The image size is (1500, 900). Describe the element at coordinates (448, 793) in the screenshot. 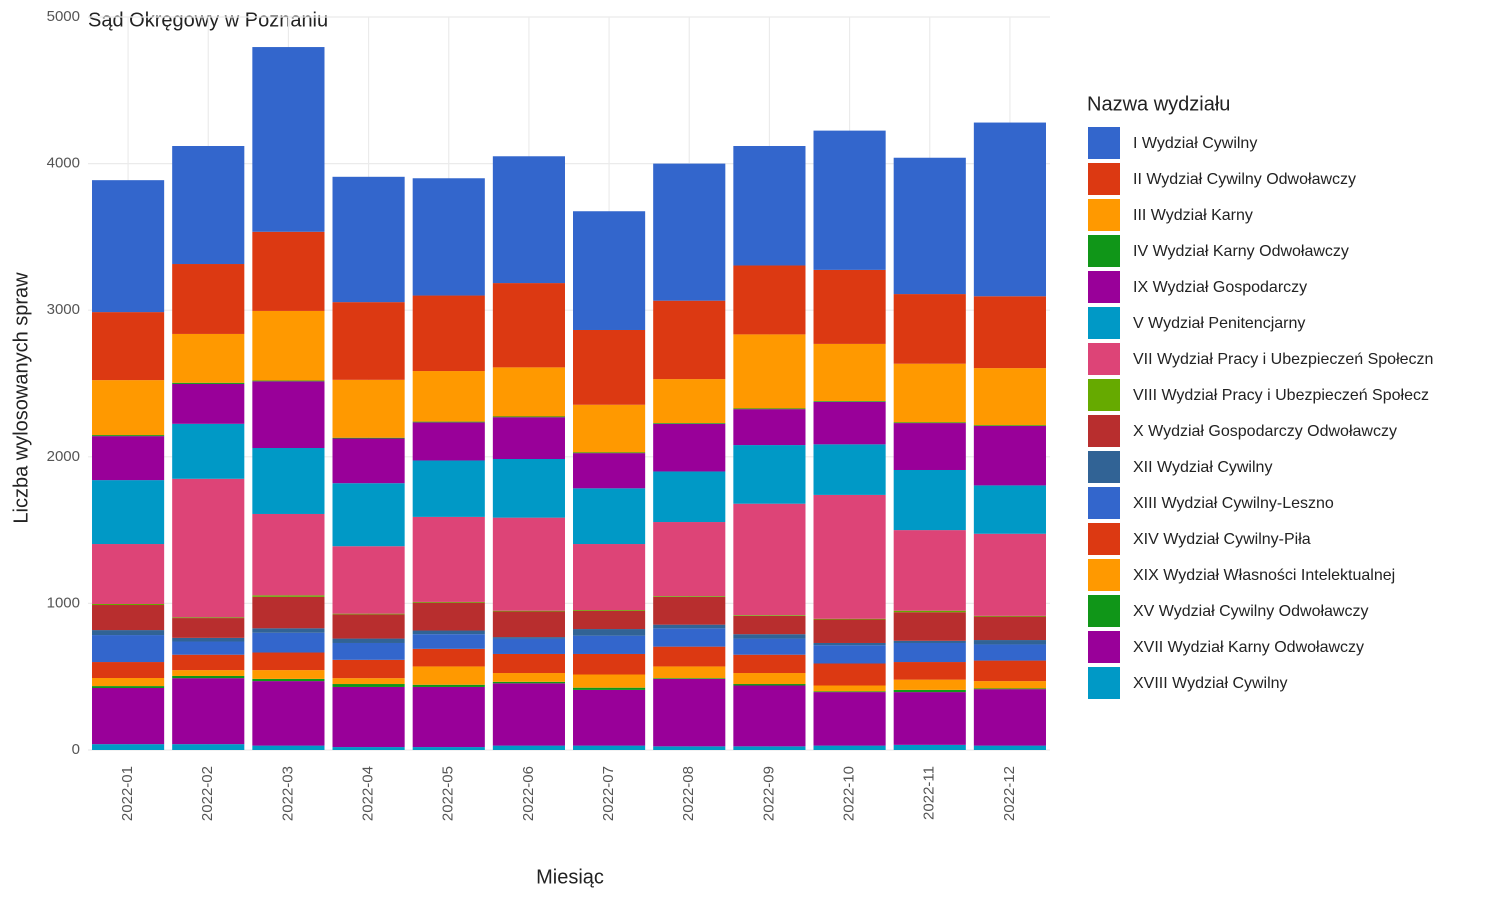

I see `x-tick-label: 2022-05` at that location.